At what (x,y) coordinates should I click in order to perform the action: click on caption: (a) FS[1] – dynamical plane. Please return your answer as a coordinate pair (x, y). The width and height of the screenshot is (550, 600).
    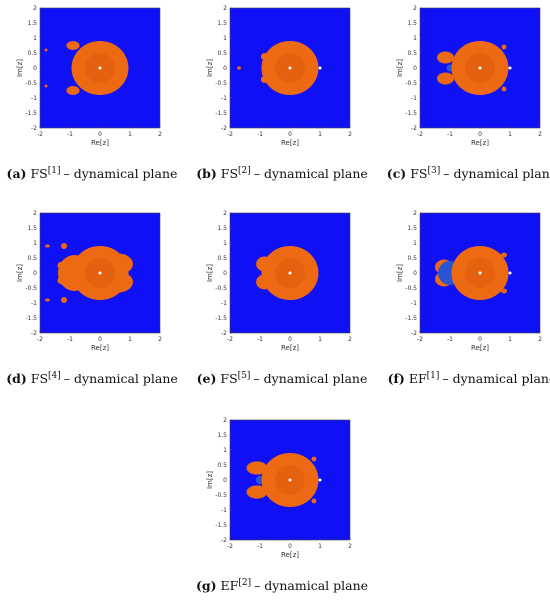
    Looking at the image, I should click on (92, 173).